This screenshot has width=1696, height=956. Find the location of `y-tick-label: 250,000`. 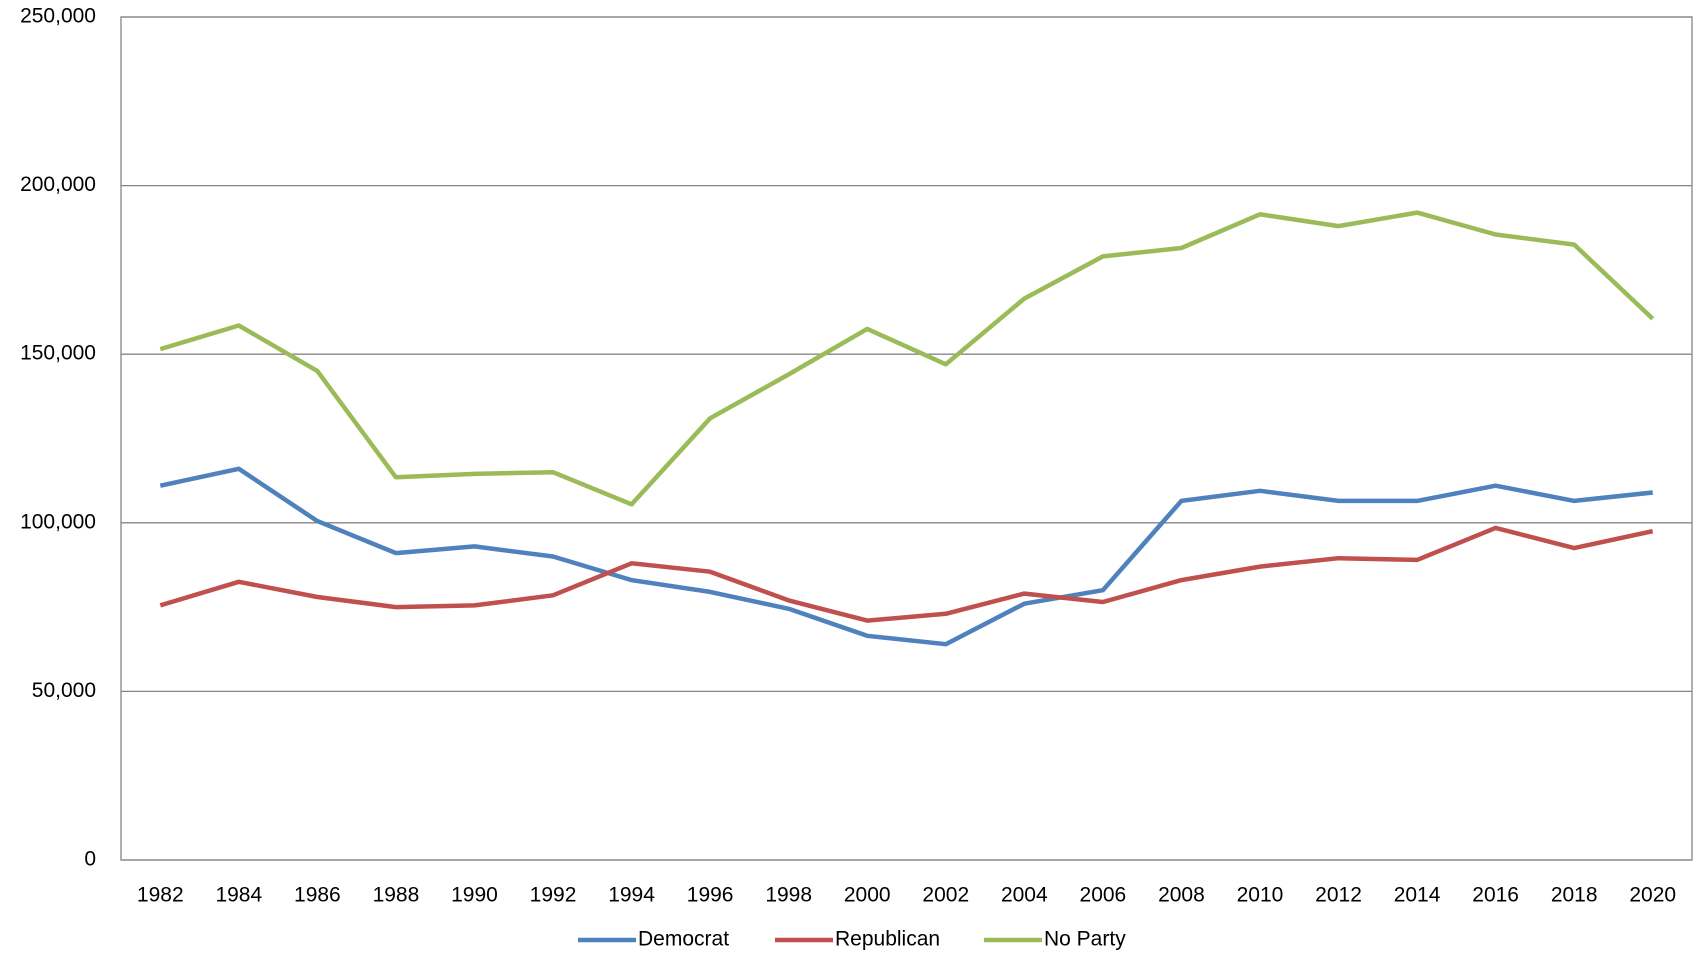

y-tick-label: 250,000 is located at coordinates (58, 16).